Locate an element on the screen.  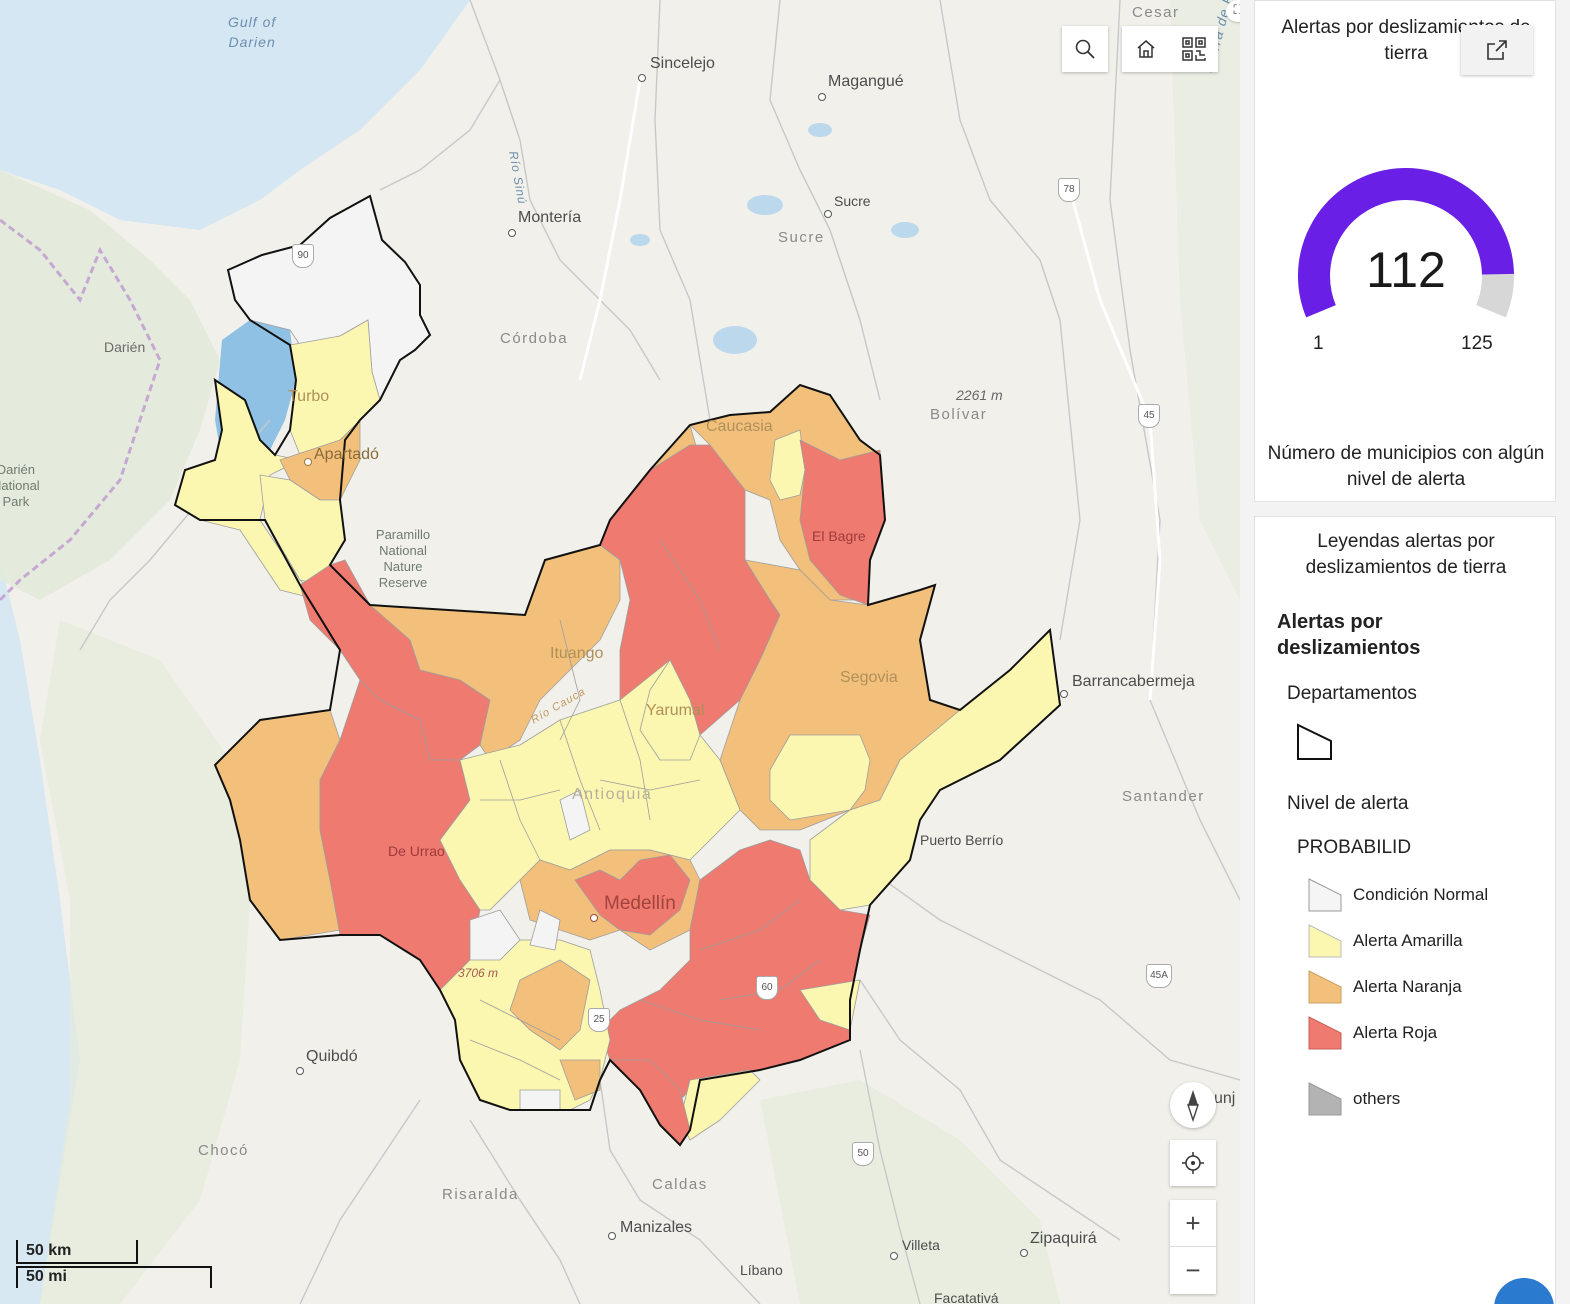
home-button is located at coordinates (1146, 49).